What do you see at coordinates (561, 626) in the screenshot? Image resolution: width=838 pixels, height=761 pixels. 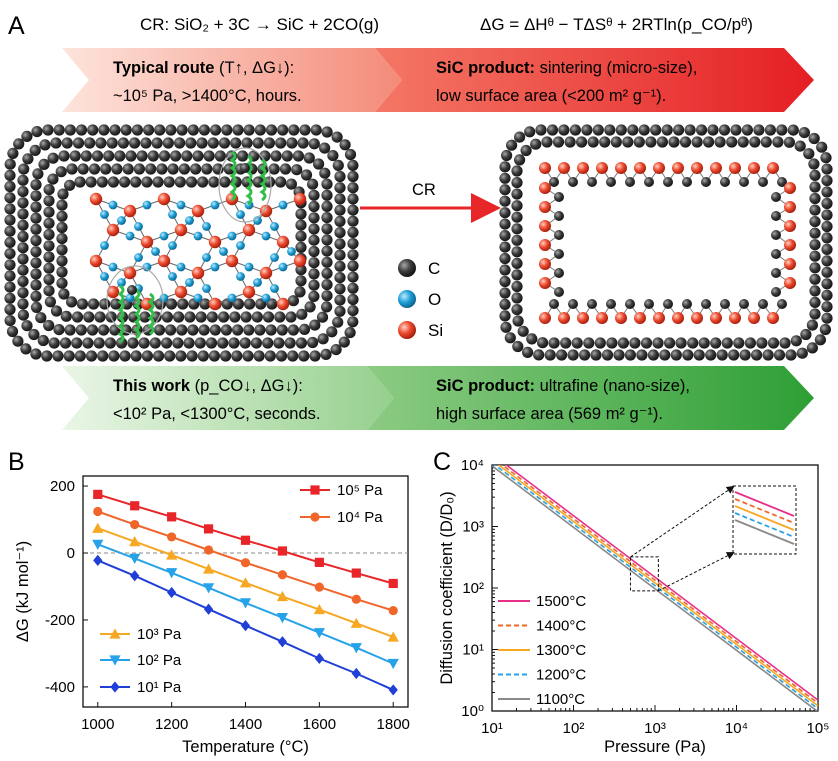 I see `legend-label: 1400°C` at bounding box center [561, 626].